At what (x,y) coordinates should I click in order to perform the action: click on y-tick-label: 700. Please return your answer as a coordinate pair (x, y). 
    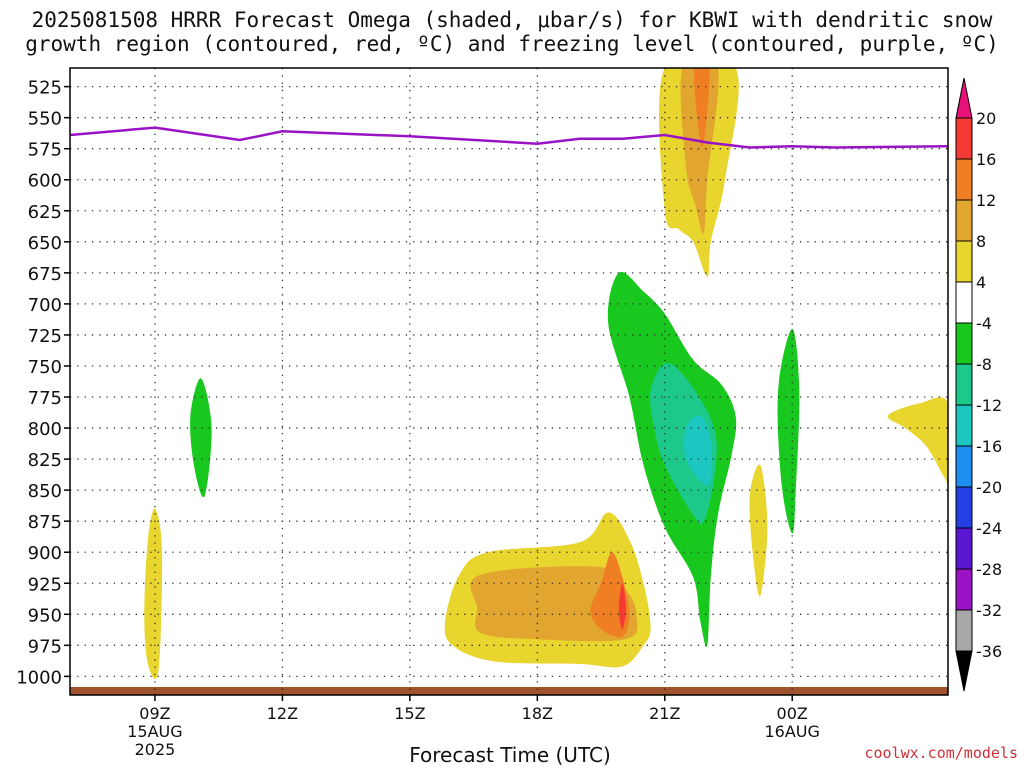
    Looking at the image, I should click on (45, 305).